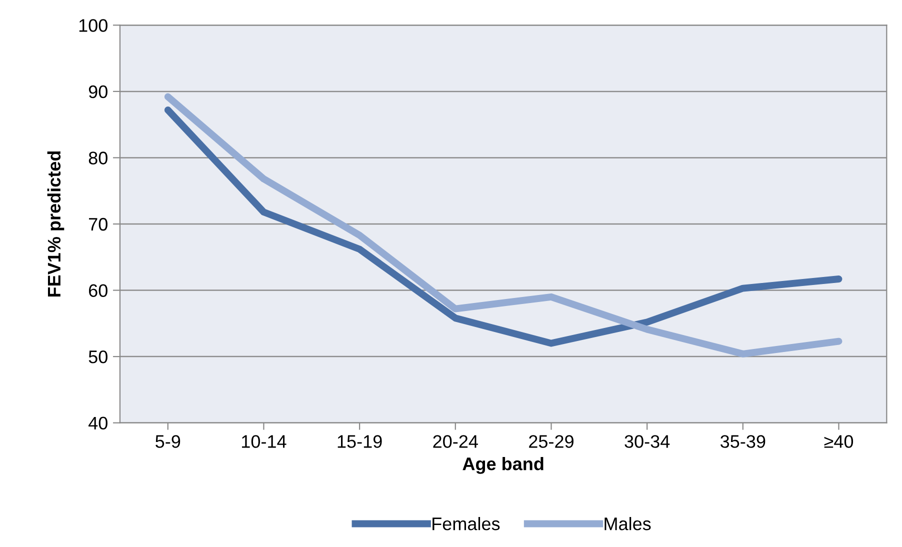  I want to click on y-axis-title: FEV1% predicted, so click(55, 224).